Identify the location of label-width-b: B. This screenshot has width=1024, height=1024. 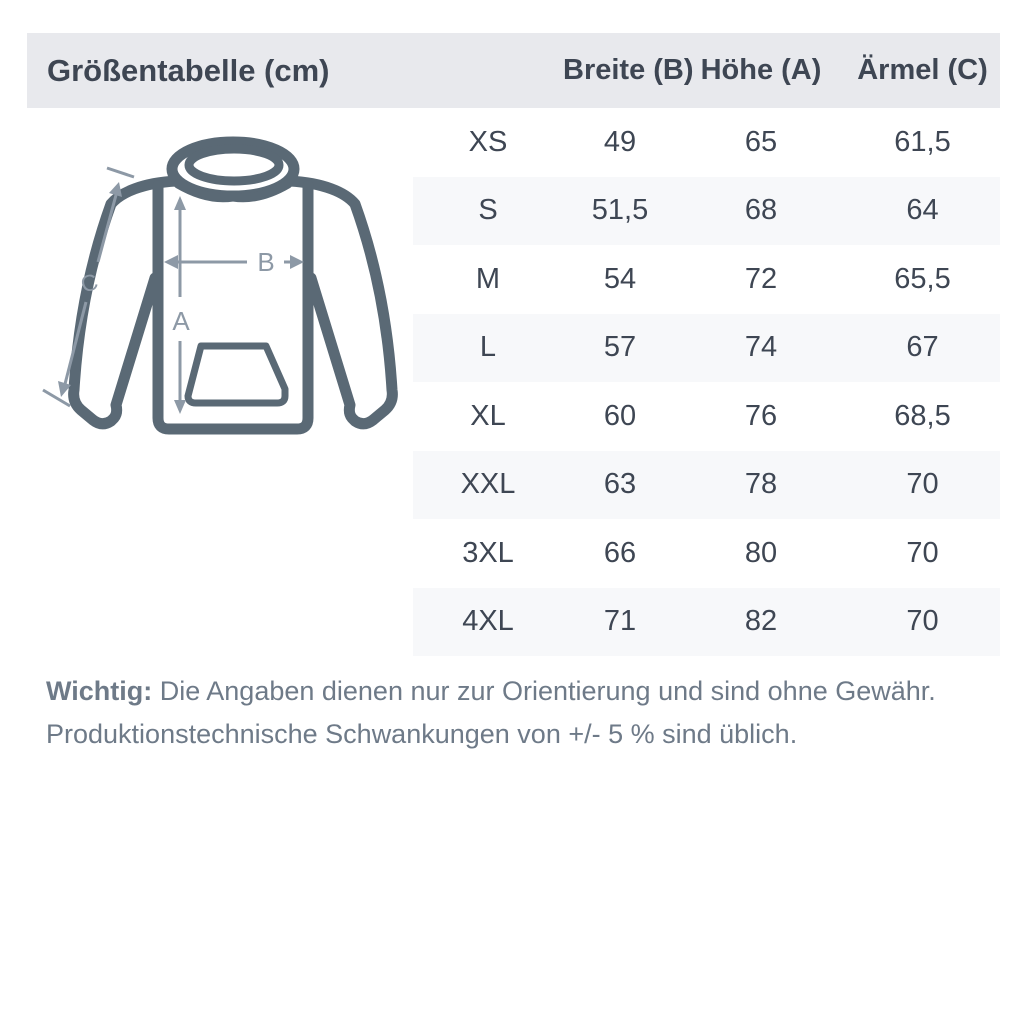
(265, 262).